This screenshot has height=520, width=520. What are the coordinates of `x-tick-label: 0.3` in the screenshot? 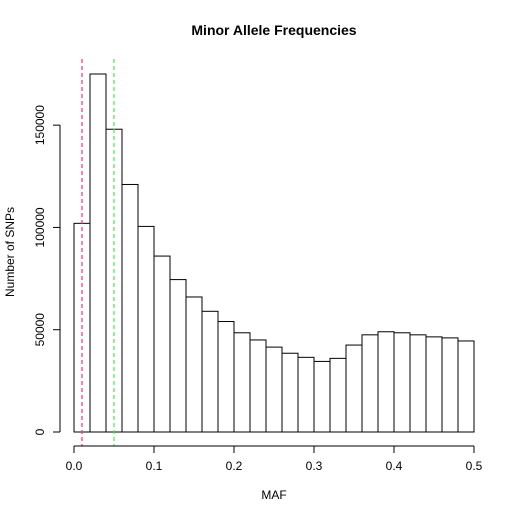 It's located at (314, 466).